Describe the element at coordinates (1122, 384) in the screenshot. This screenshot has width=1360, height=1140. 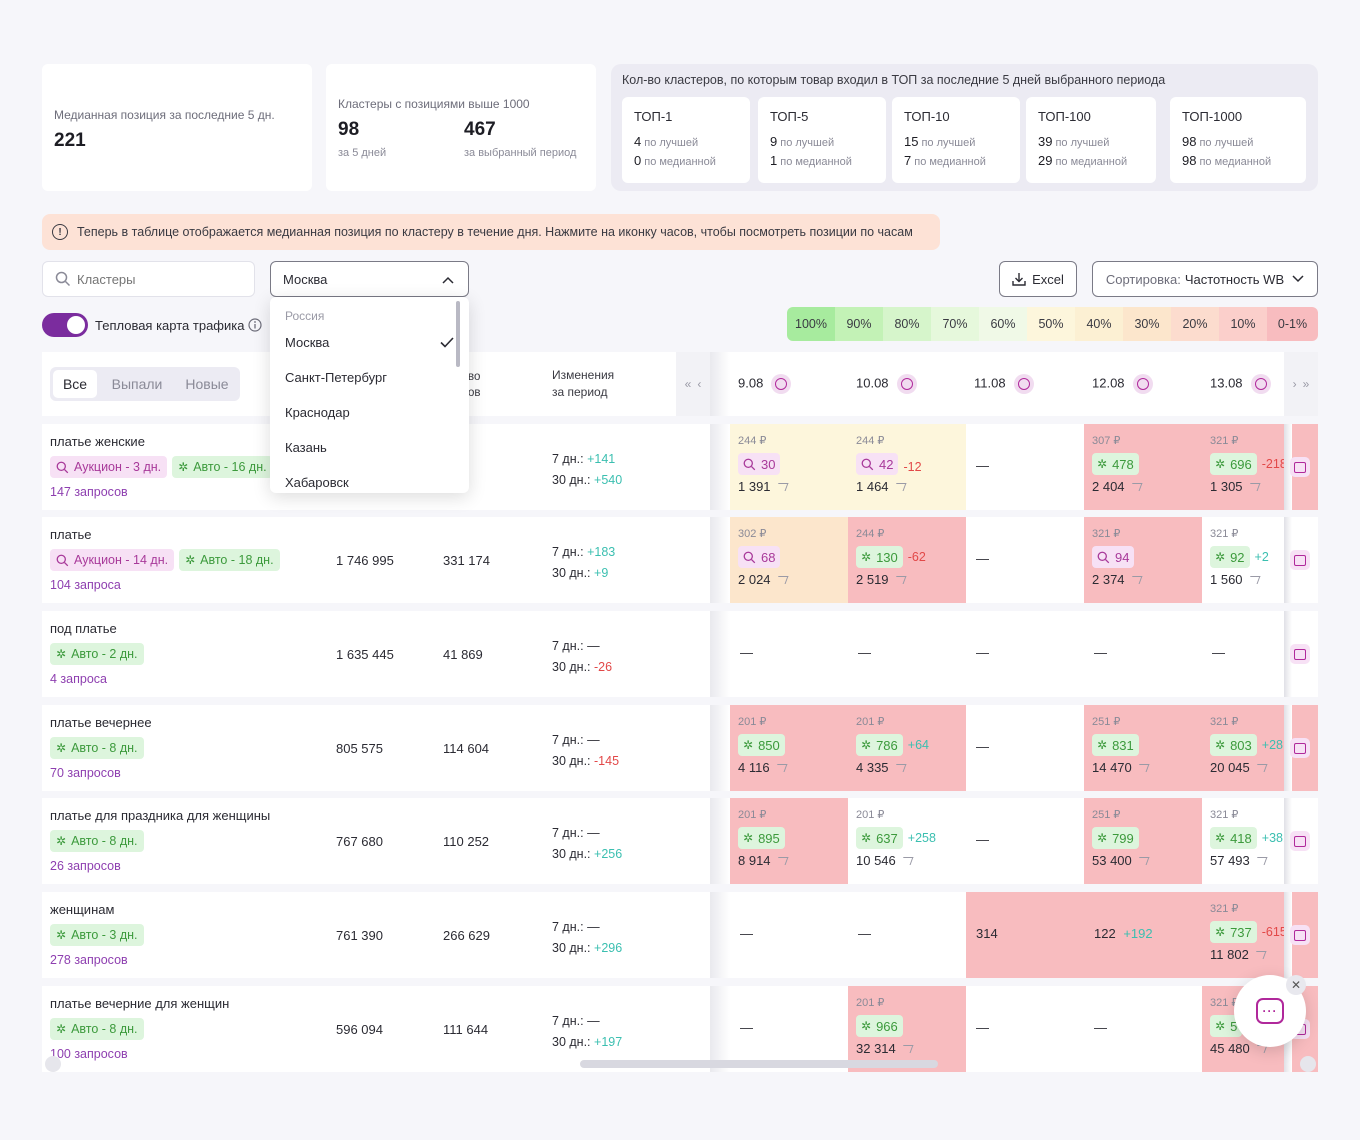
I see `date-header: 12.08` at that location.